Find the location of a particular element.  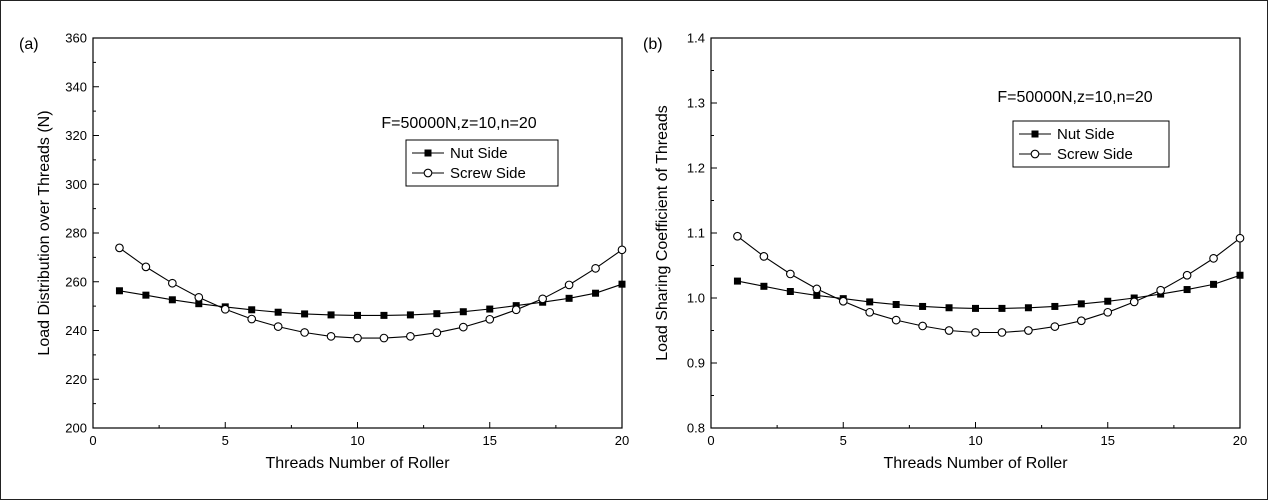

y-tick-label: 240 is located at coordinates (76, 330).